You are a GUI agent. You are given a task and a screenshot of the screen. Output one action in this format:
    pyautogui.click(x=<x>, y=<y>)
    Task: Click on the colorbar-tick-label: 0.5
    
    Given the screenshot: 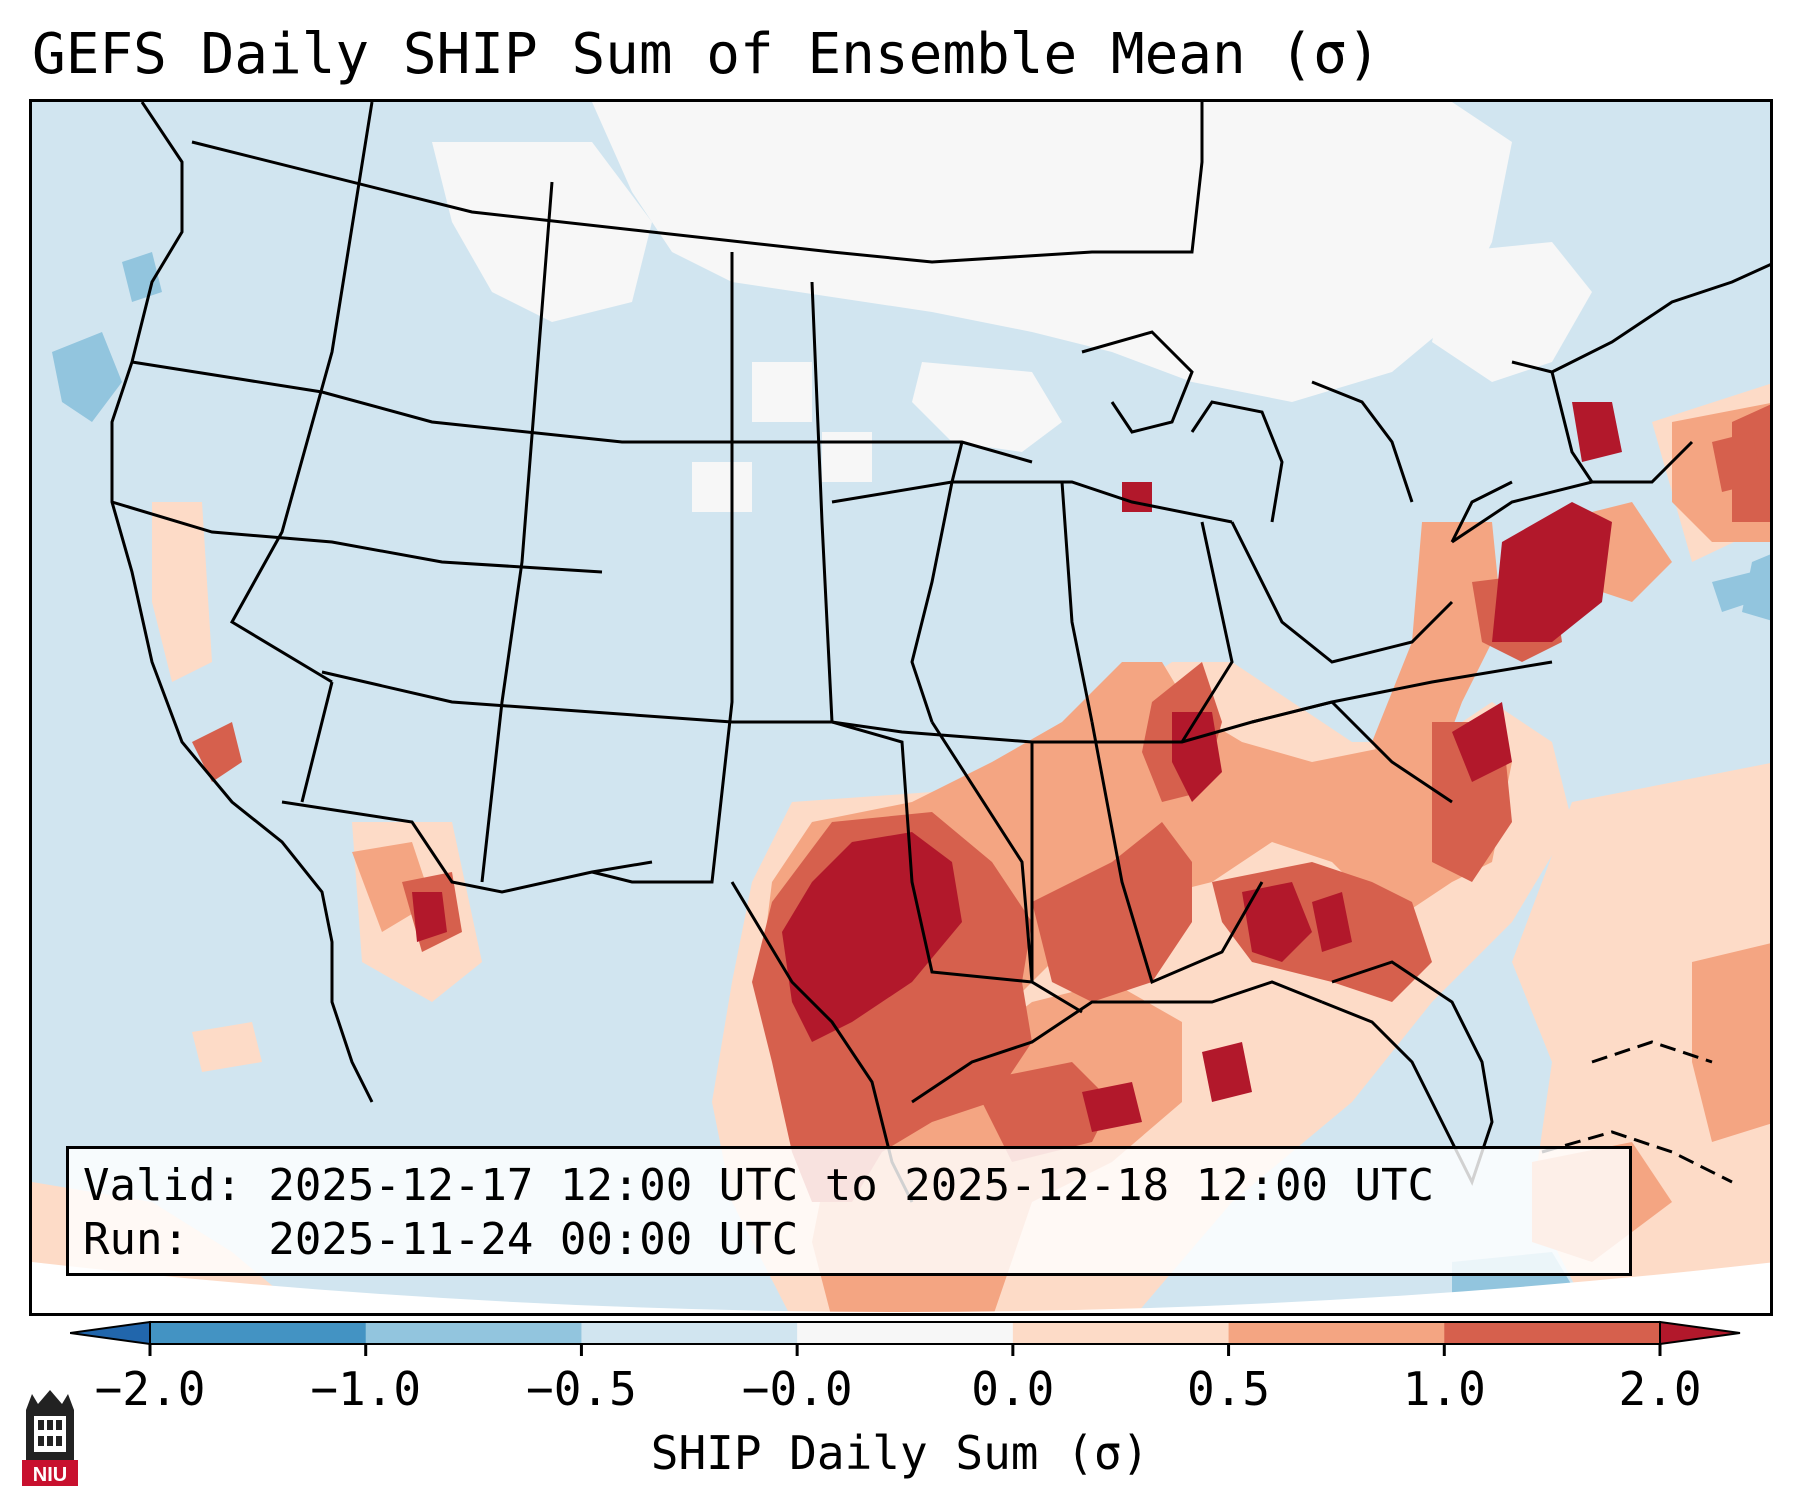 What is the action you would take?
    pyautogui.click(x=1229, y=1389)
    